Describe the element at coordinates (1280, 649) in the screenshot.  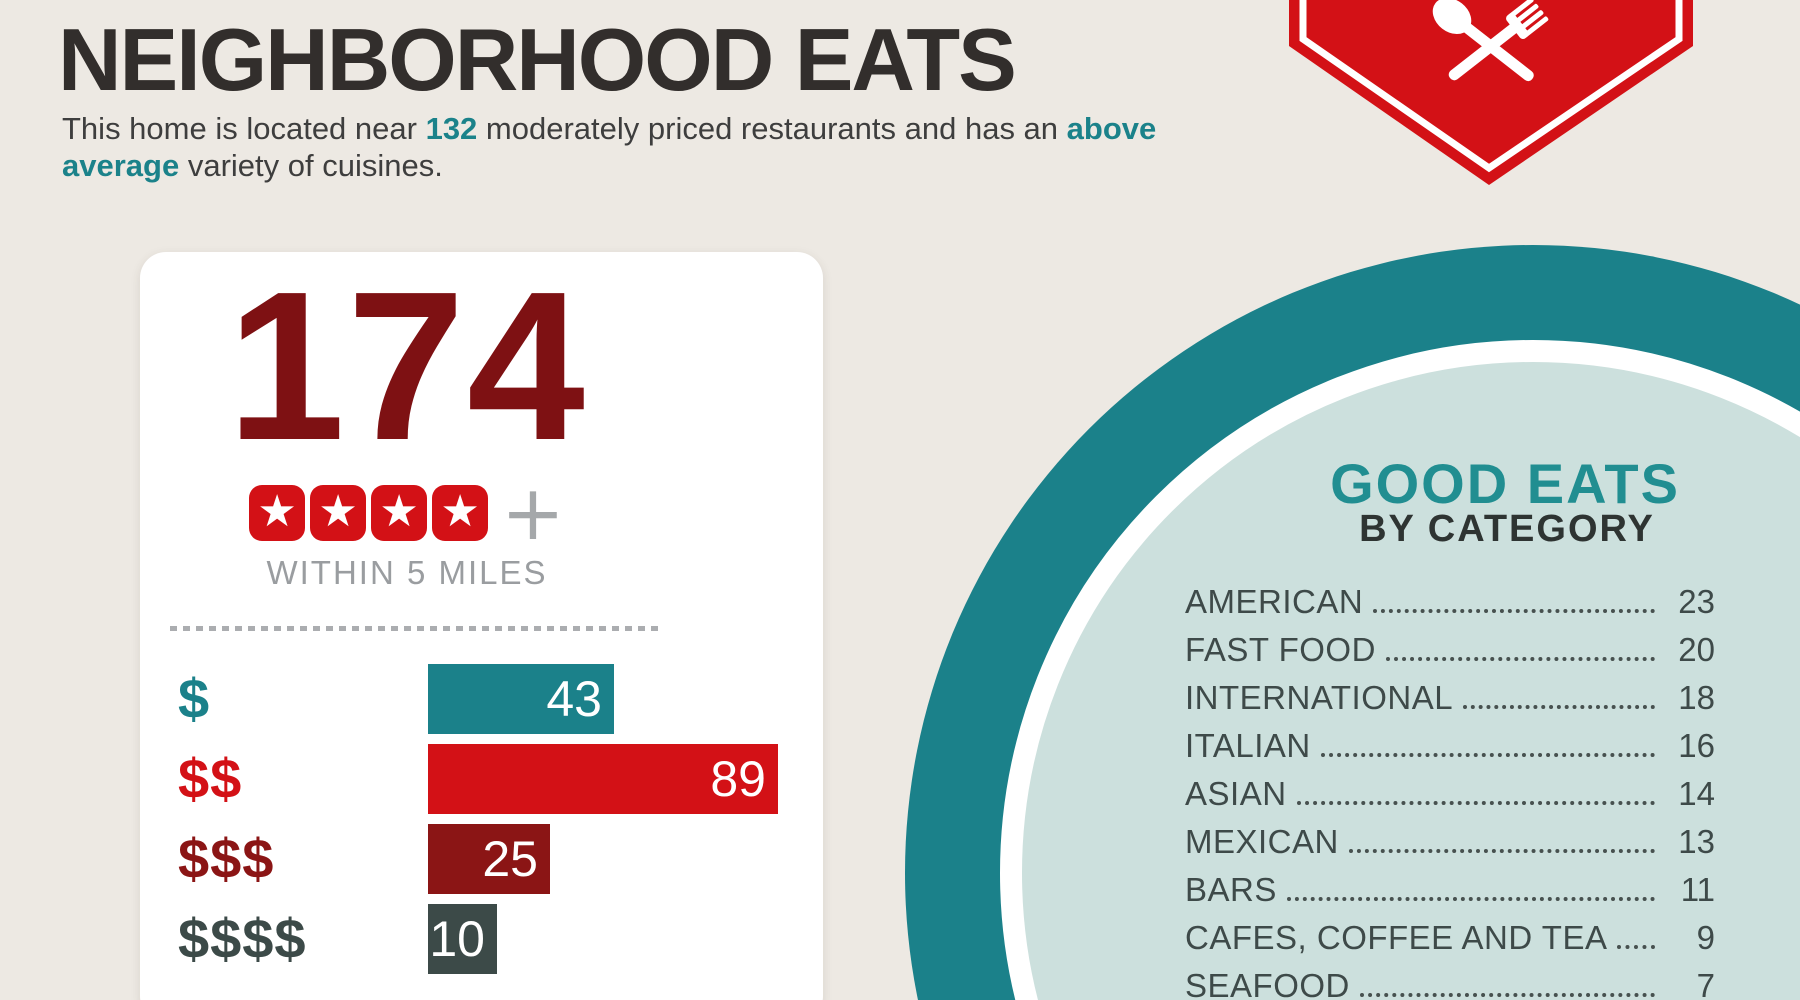
I see `category-label: FAST FOOD` at that location.